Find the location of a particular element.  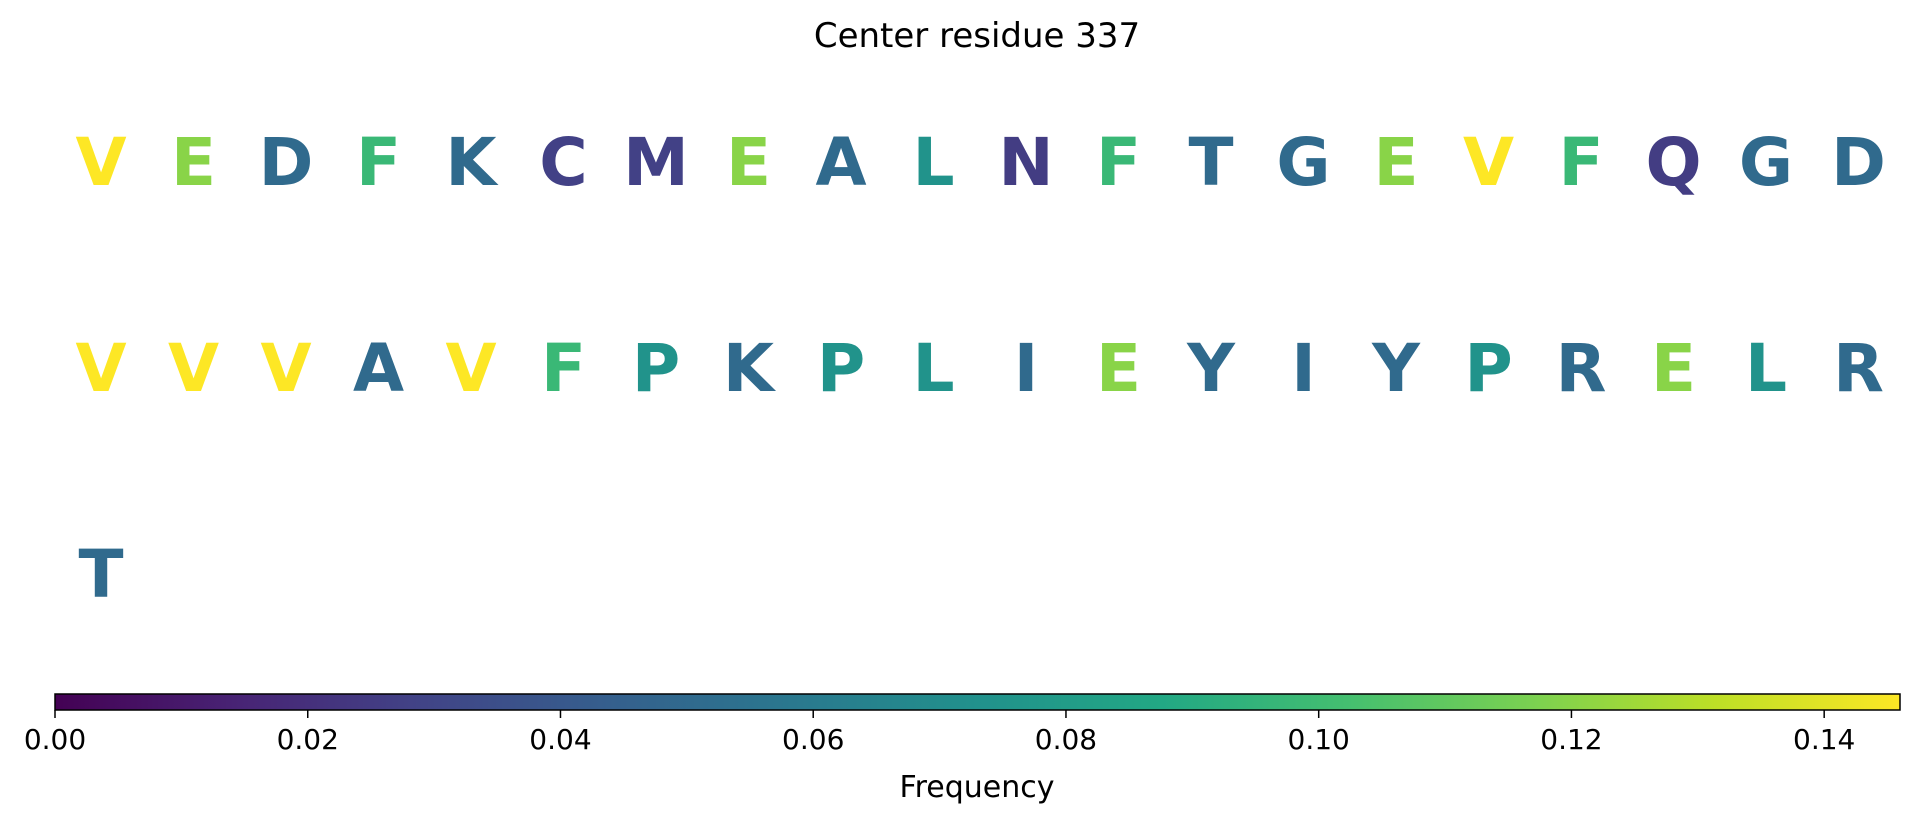

colorbar-tick-label: 0.08 is located at coordinates (1066, 739).